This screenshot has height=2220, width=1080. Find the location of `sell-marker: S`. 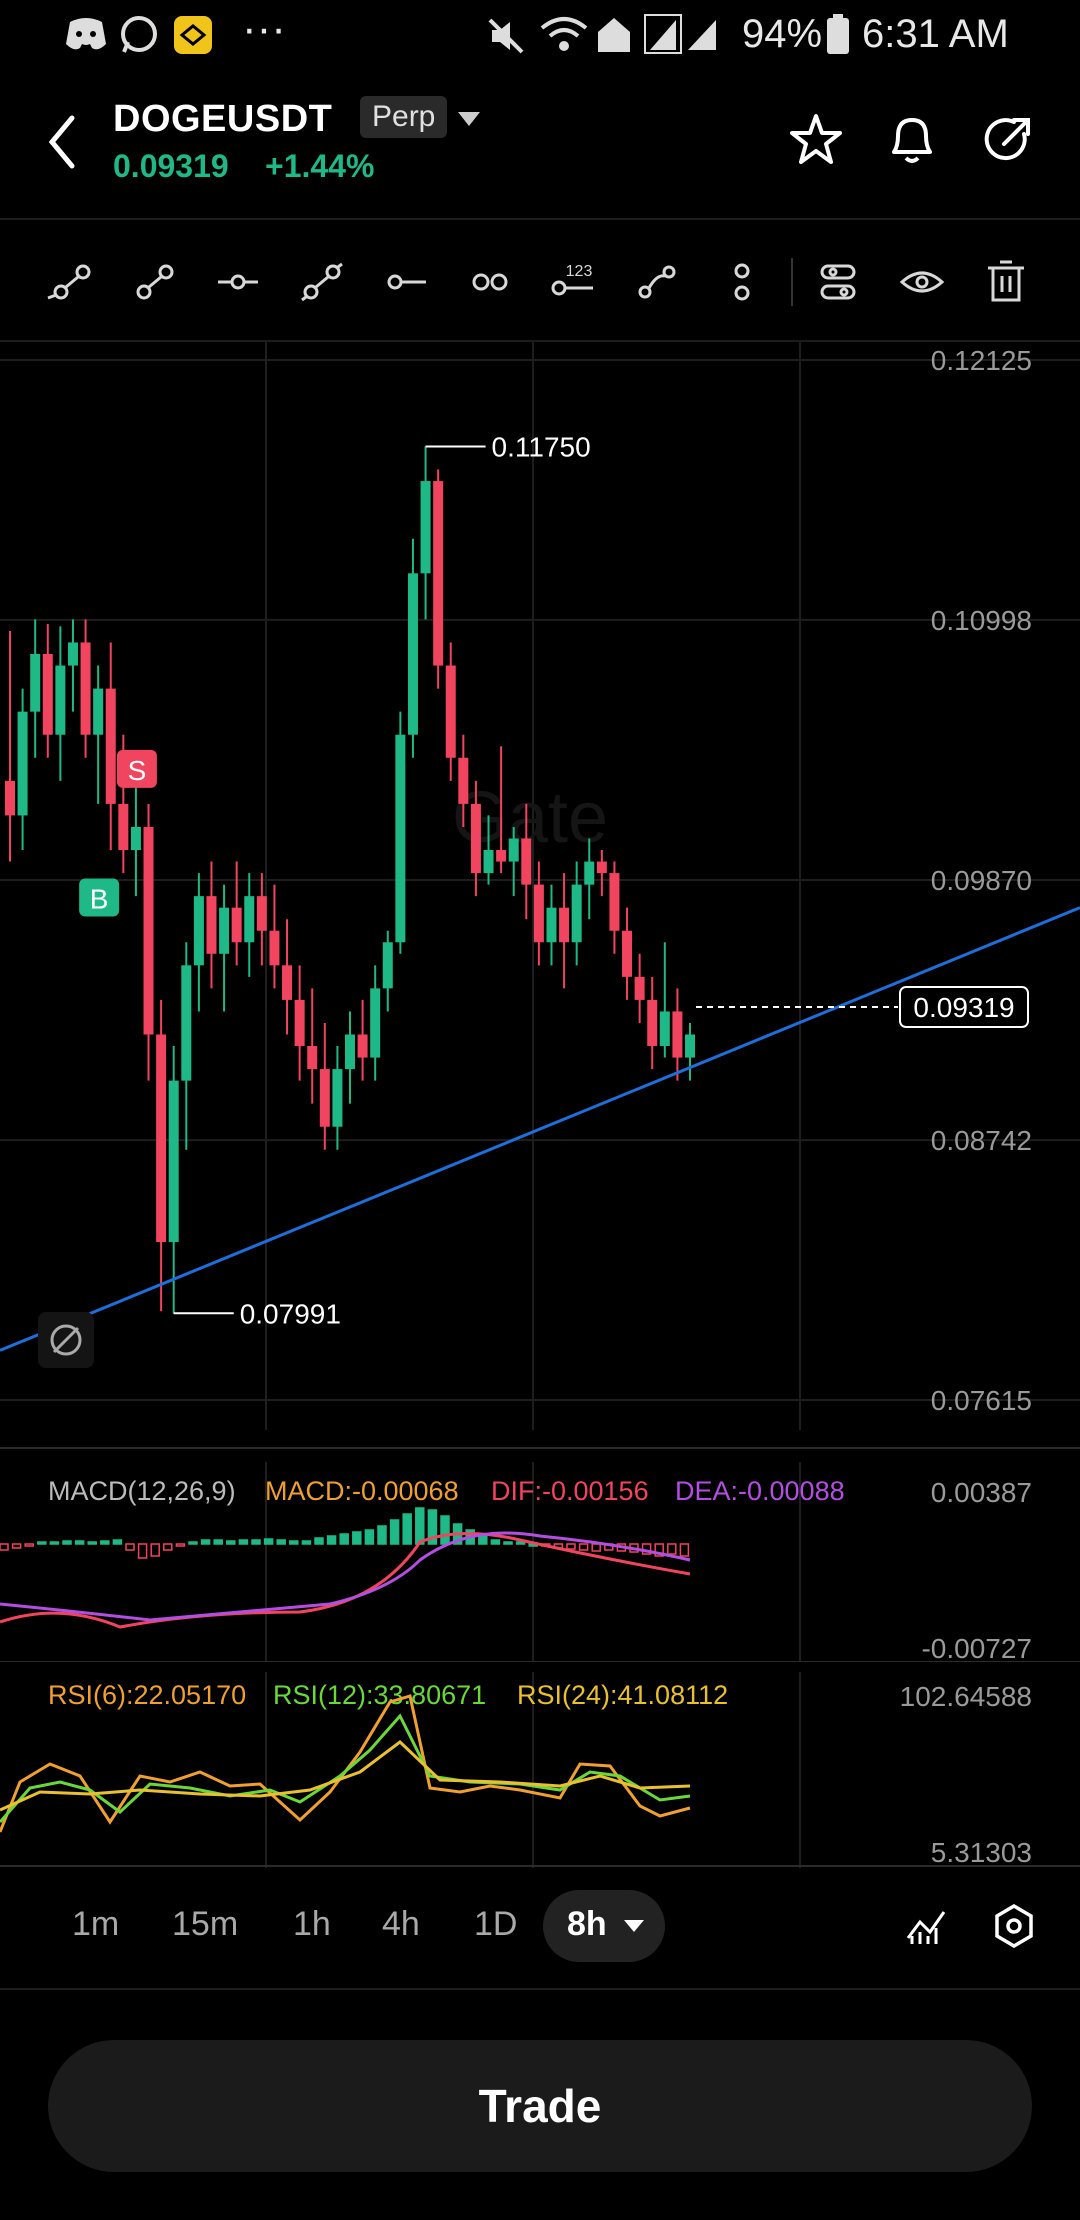

sell-marker: S is located at coordinates (136, 768).